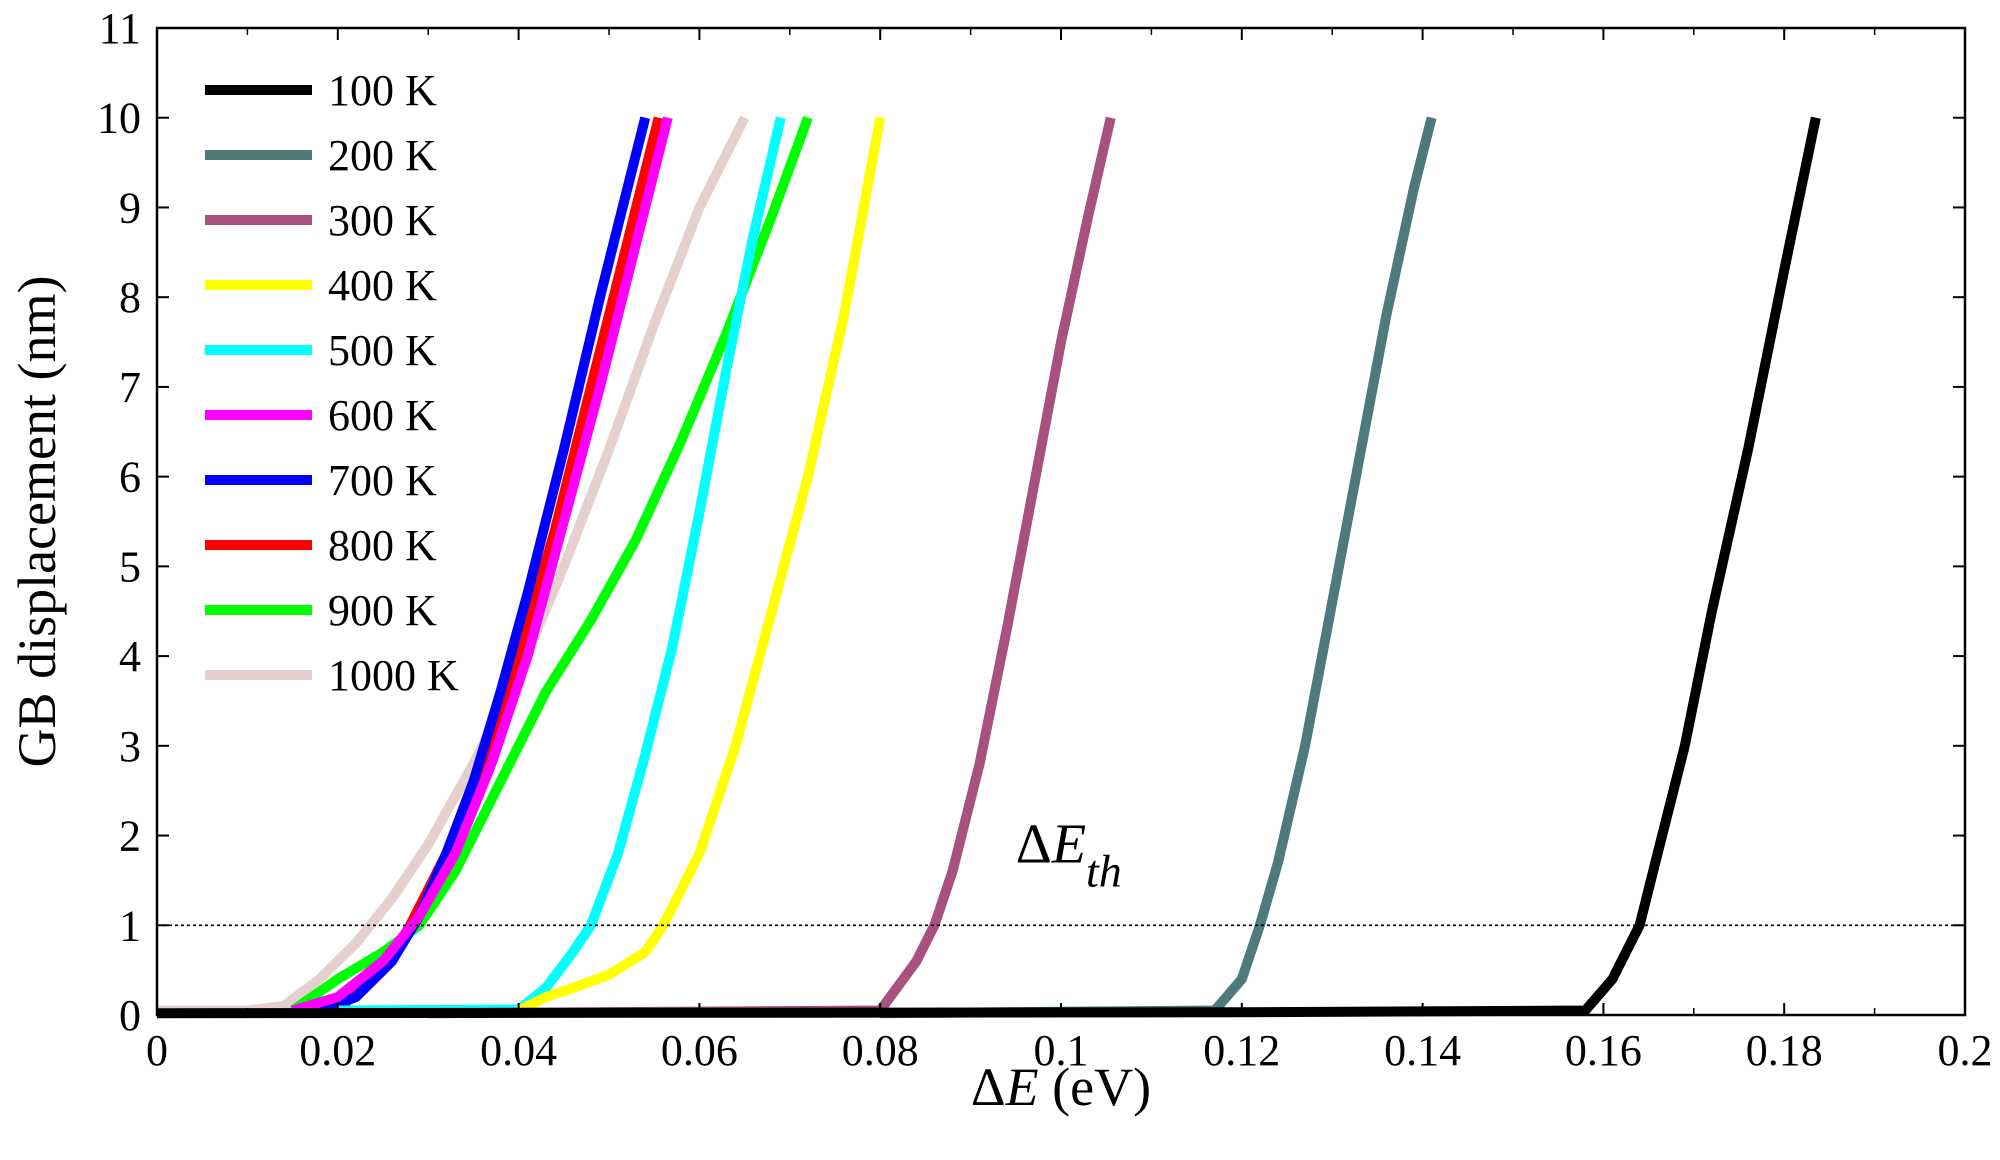 Image resolution: width=2000 pixels, height=1160 pixels. Describe the element at coordinates (382, 480) in the screenshot. I see `legend-label-700-k: 700 K` at that location.